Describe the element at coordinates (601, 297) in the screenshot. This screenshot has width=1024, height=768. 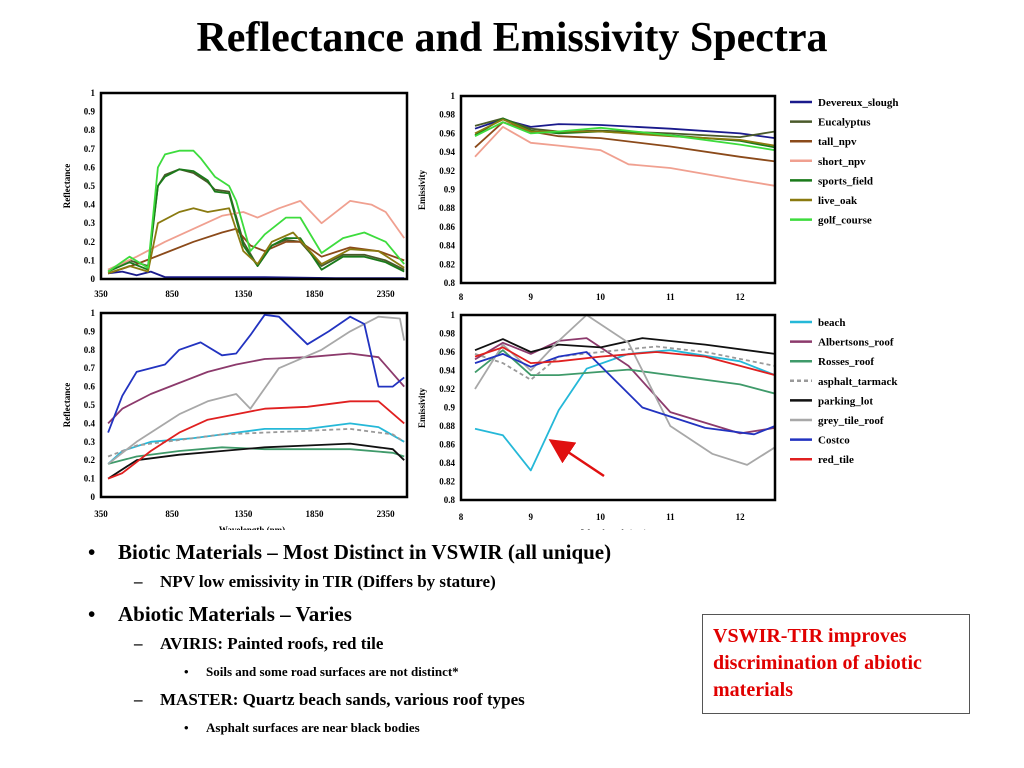
I see `x-tick-label: 10` at that location.